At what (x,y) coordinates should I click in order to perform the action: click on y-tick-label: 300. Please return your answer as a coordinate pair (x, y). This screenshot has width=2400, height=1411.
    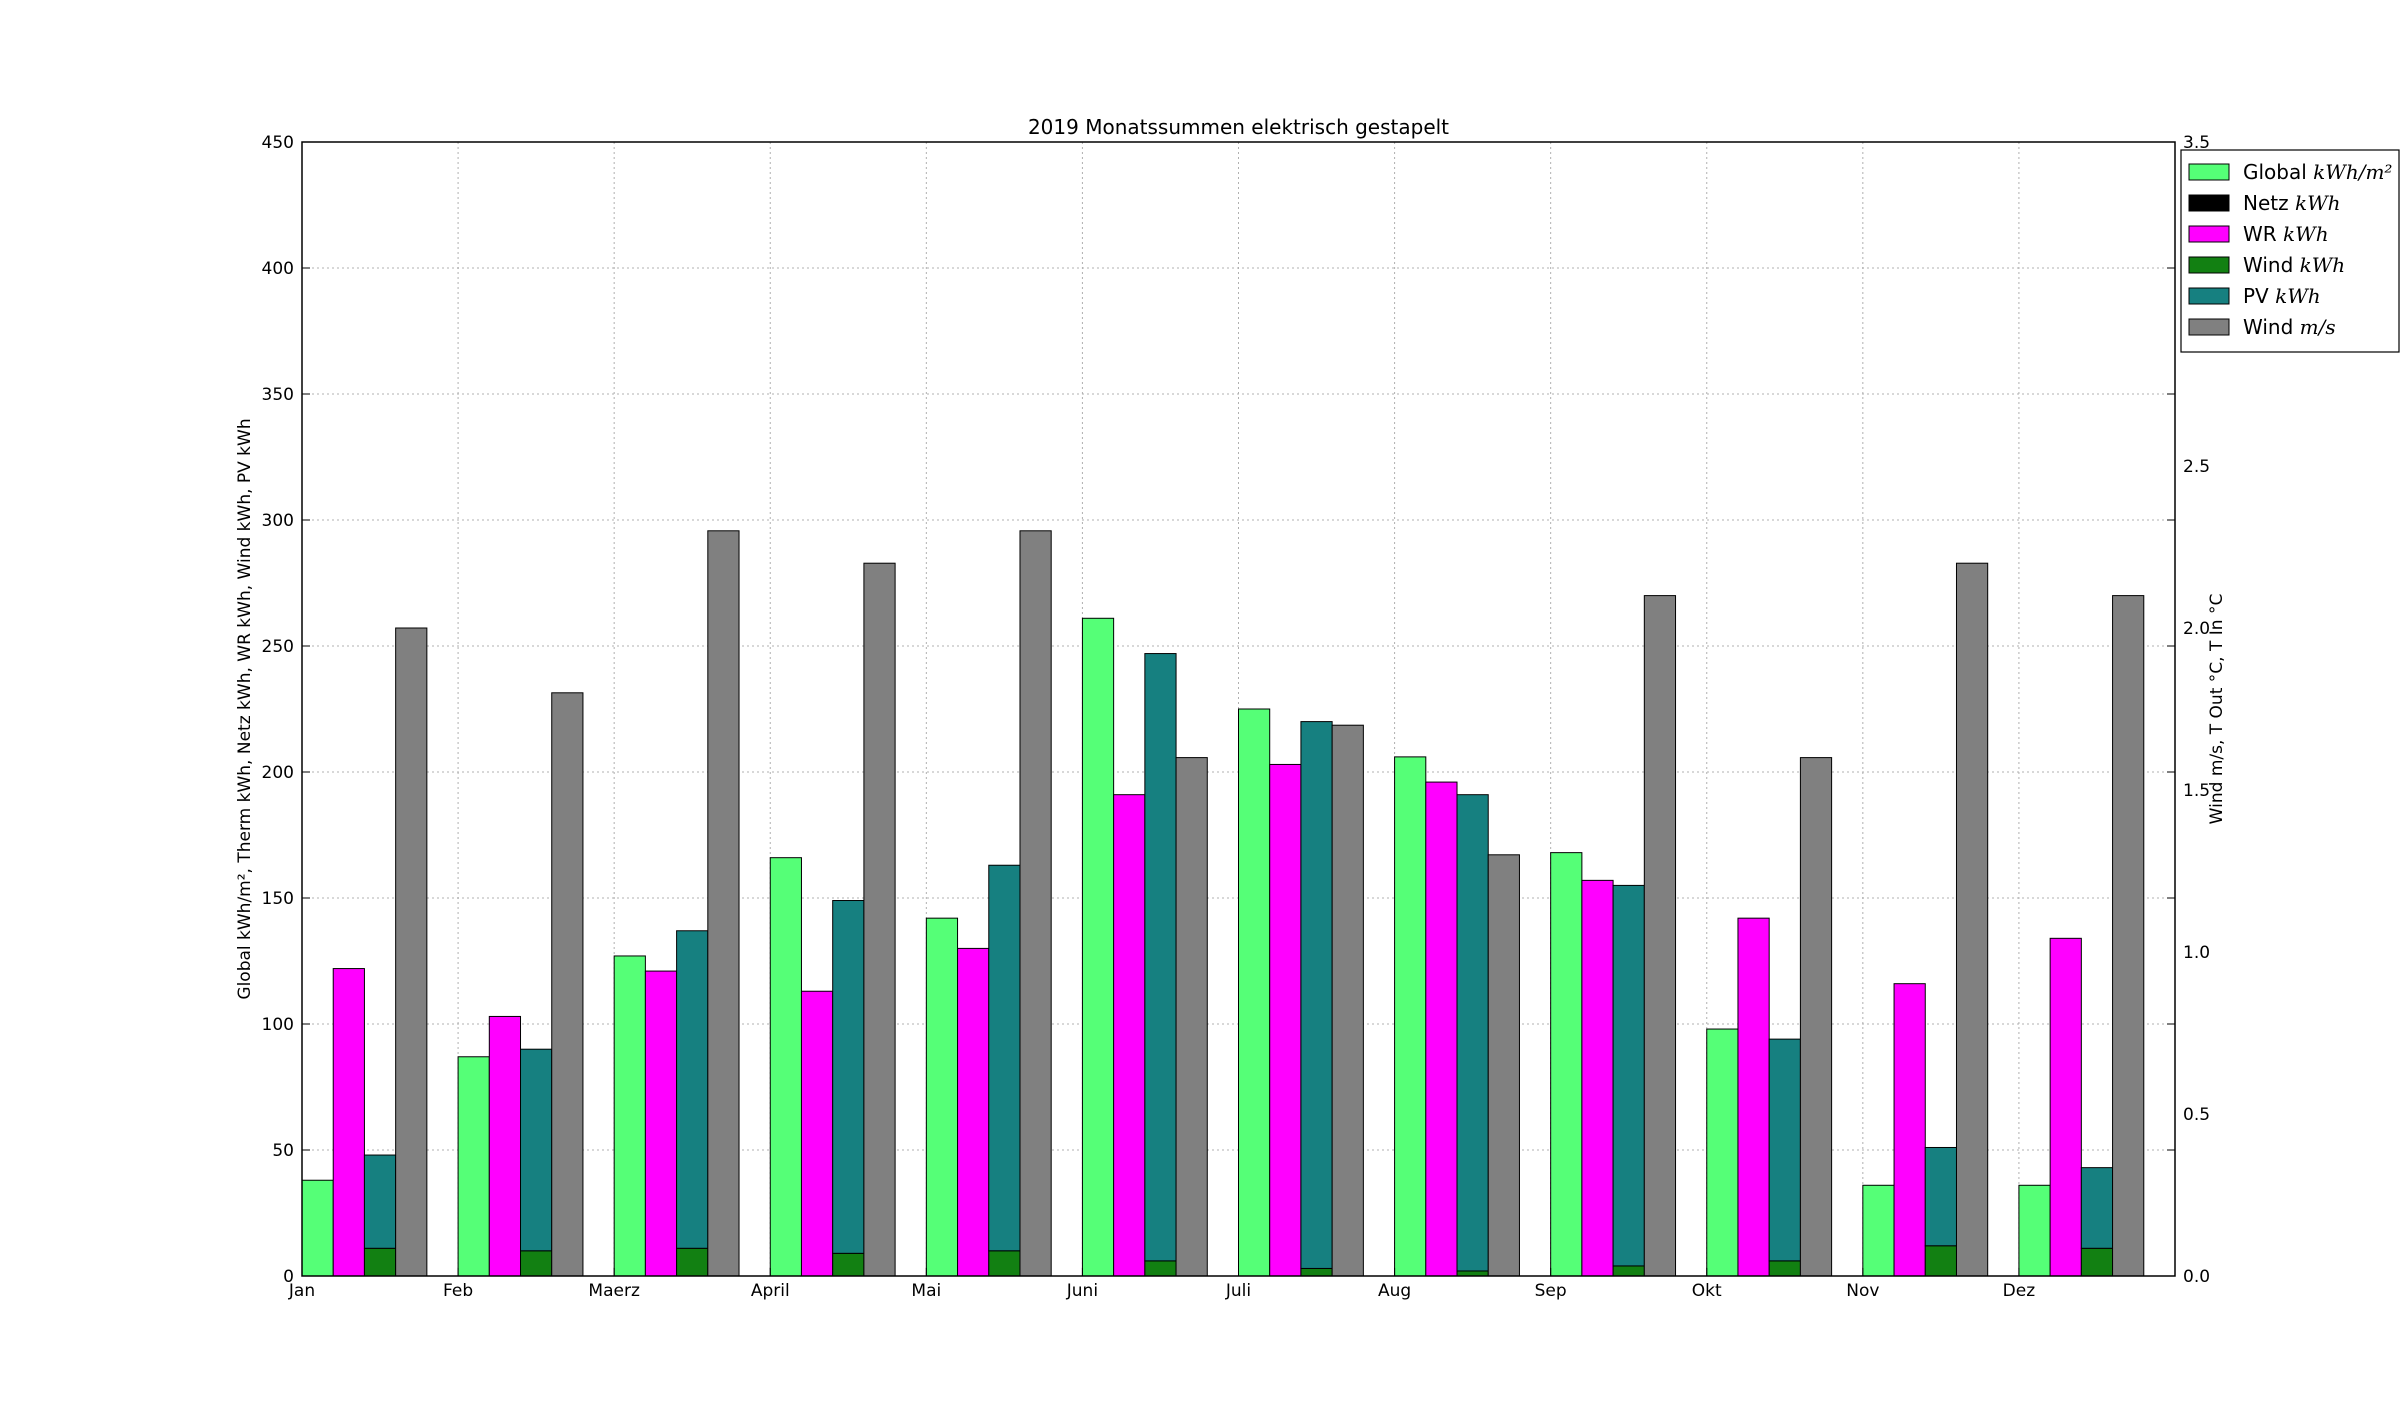
    Looking at the image, I should click on (278, 521).